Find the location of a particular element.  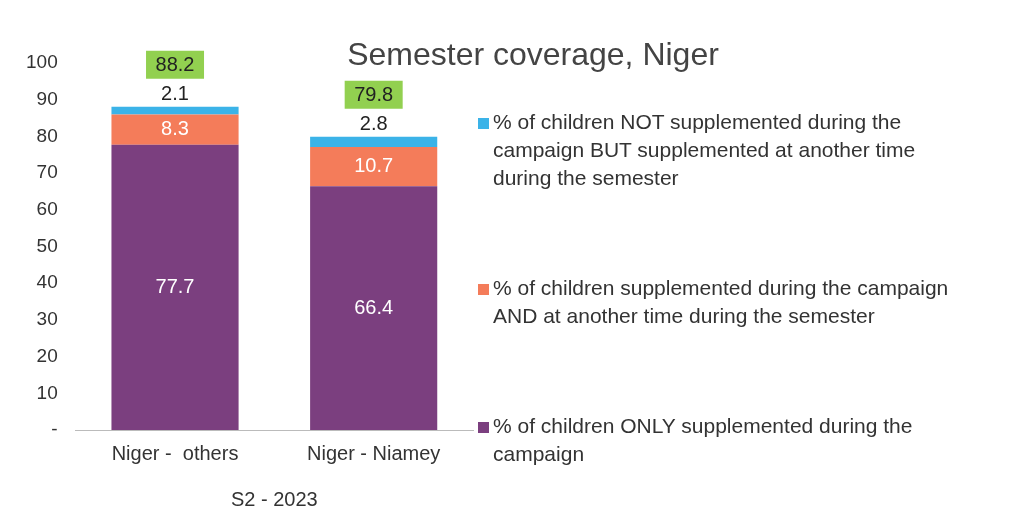

y-tick-label: 60 is located at coordinates (47, 209).